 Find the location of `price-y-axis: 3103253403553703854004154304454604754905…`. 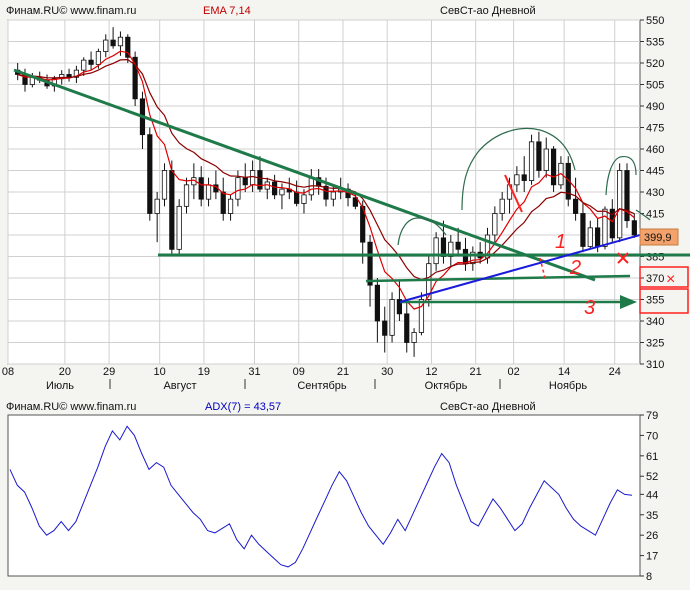

price-y-axis: 3103253403553703854004154304454604754905… is located at coordinates (652, 193).